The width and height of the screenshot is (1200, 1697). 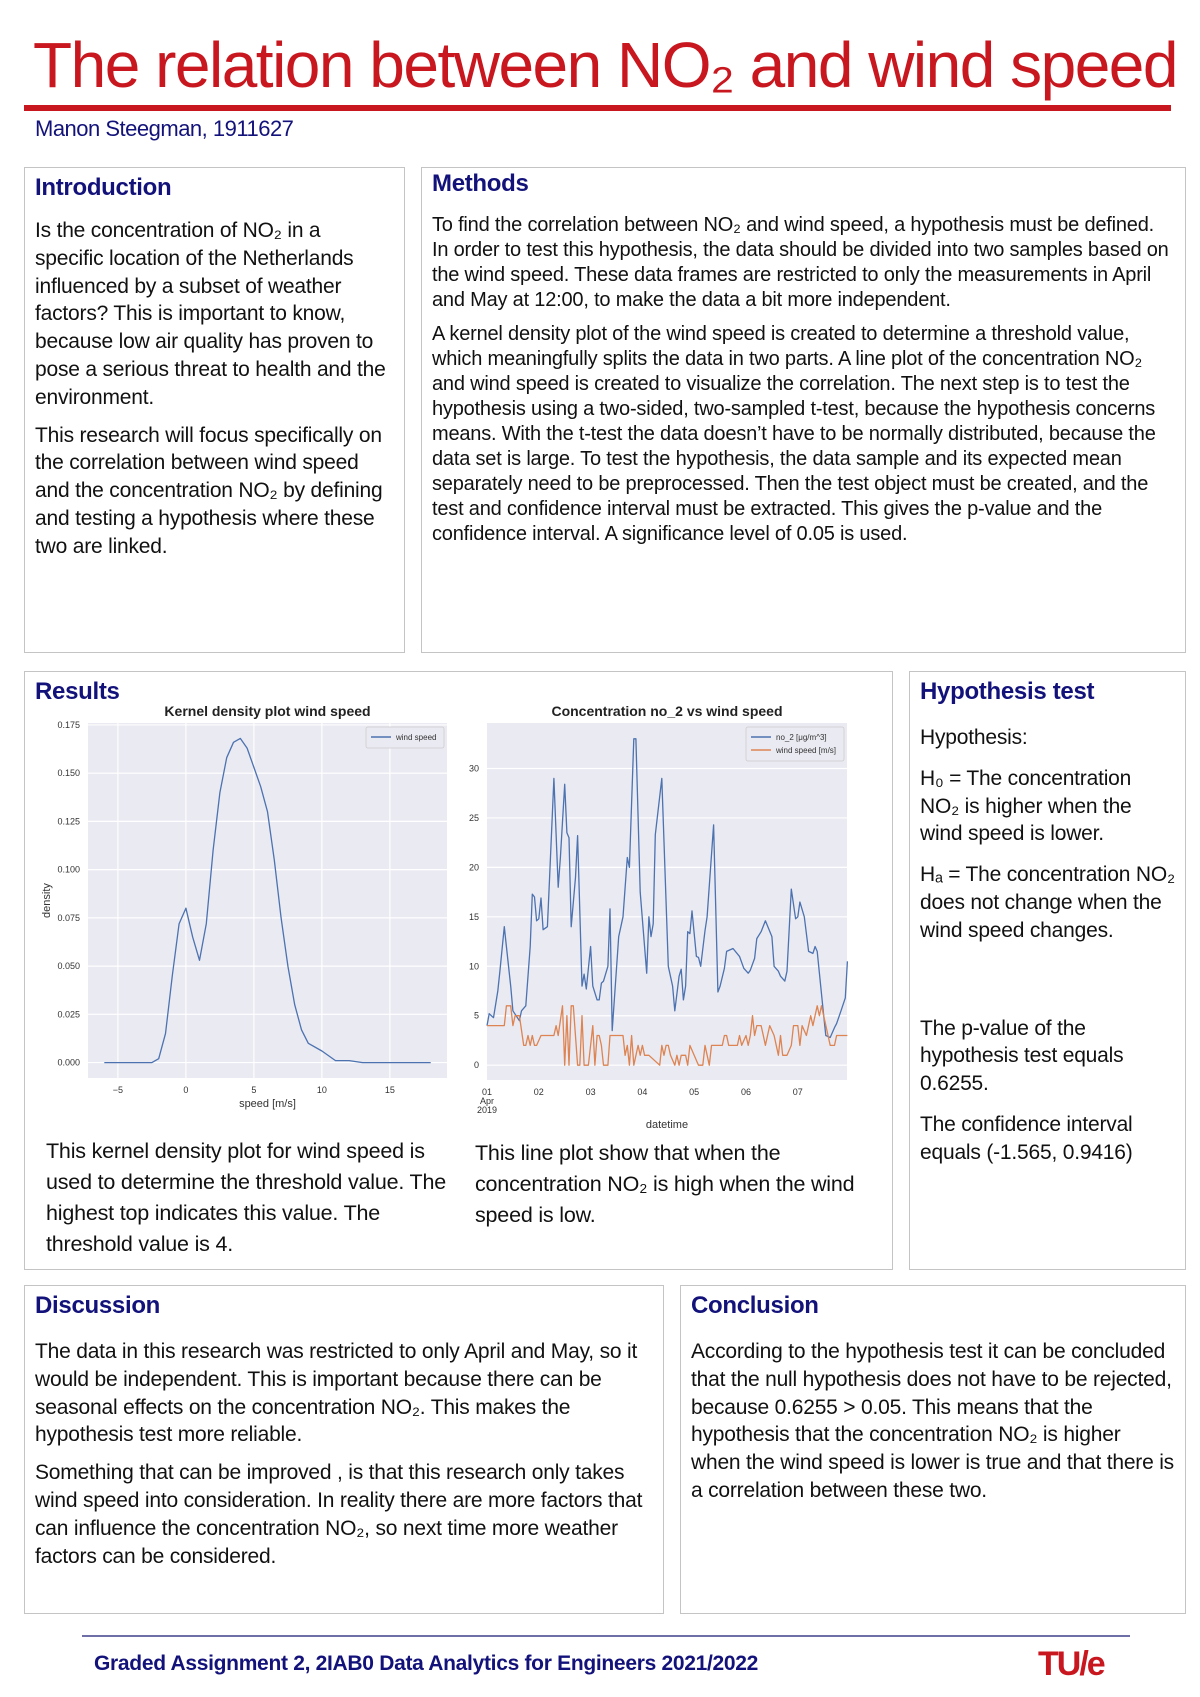 I want to click on conclusion-heading: Conclusion, so click(x=755, y=1305).